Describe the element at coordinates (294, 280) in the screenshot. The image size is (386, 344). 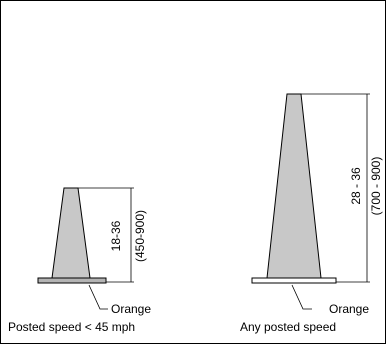
I see `right-cone-base` at that location.